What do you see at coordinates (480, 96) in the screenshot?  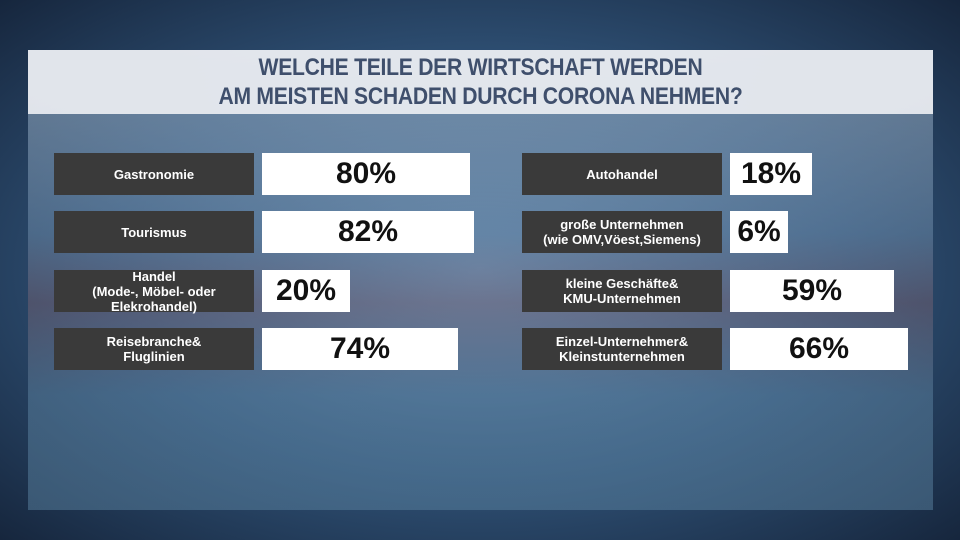 I see `title-line: AM MEISTEN SCHADEN DURCH CORONA NEHMEN?` at bounding box center [480, 96].